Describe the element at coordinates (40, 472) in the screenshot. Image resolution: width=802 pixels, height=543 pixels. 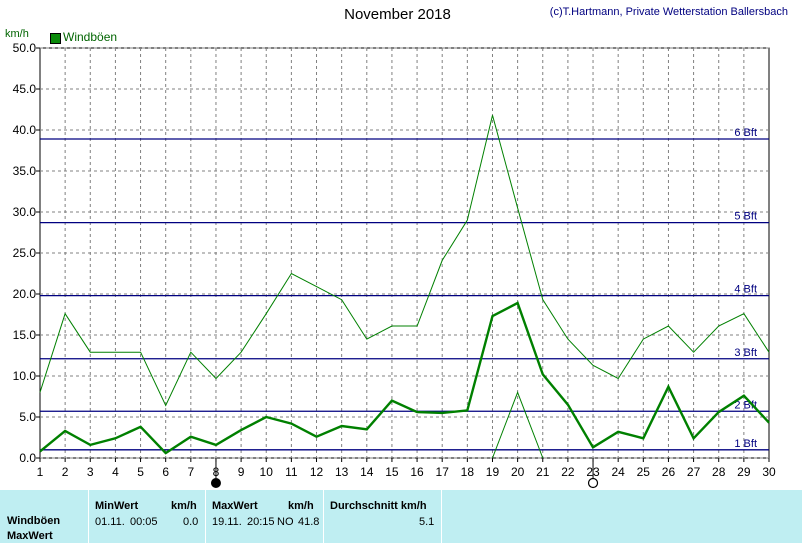
I see `x-tick-label: 1` at that location.